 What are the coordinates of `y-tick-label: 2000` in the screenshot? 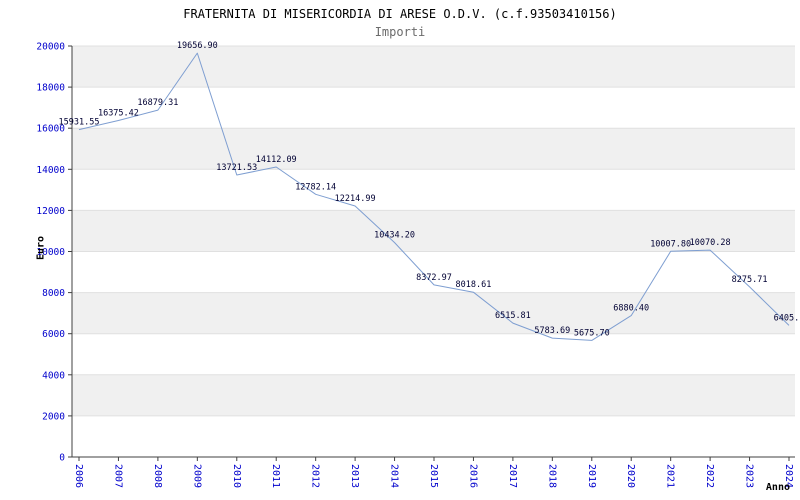 It's located at (53, 416).